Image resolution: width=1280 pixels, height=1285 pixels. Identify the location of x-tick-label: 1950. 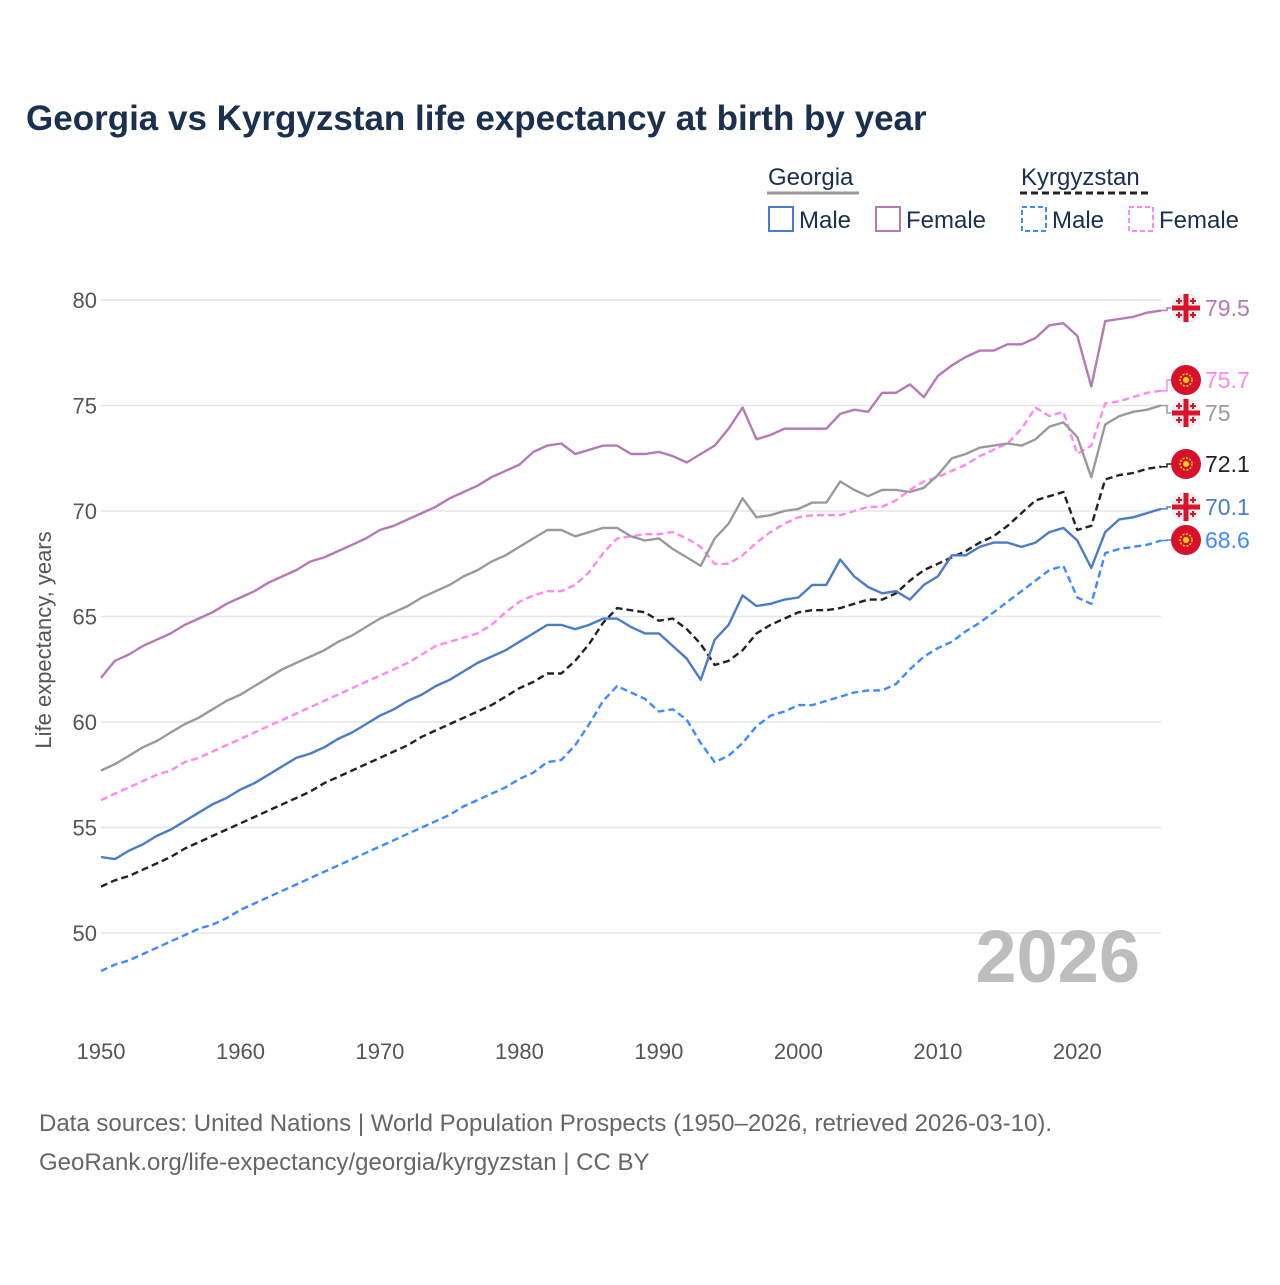
(101, 1051).